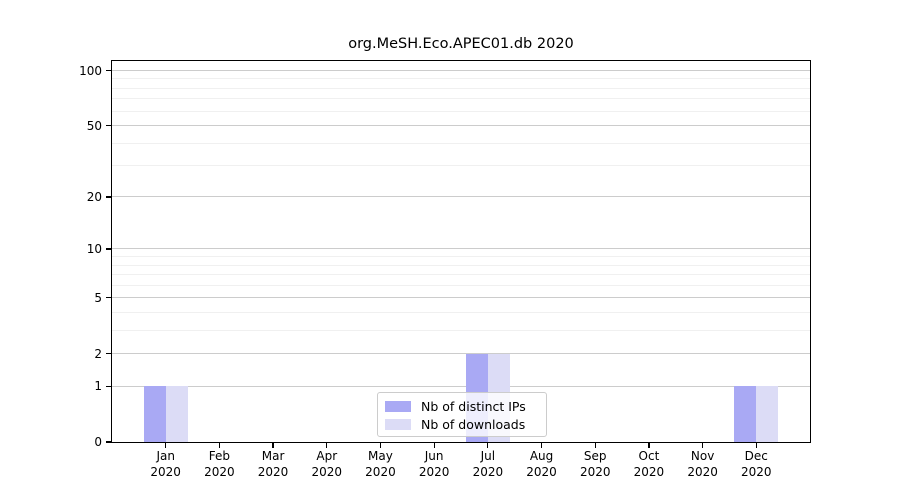 This screenshot has height=500, width=900. What do you see at coordinates (98, 442) in the screenshot?
I see `y-tick-label: 0` at bounding box center [98, 442].